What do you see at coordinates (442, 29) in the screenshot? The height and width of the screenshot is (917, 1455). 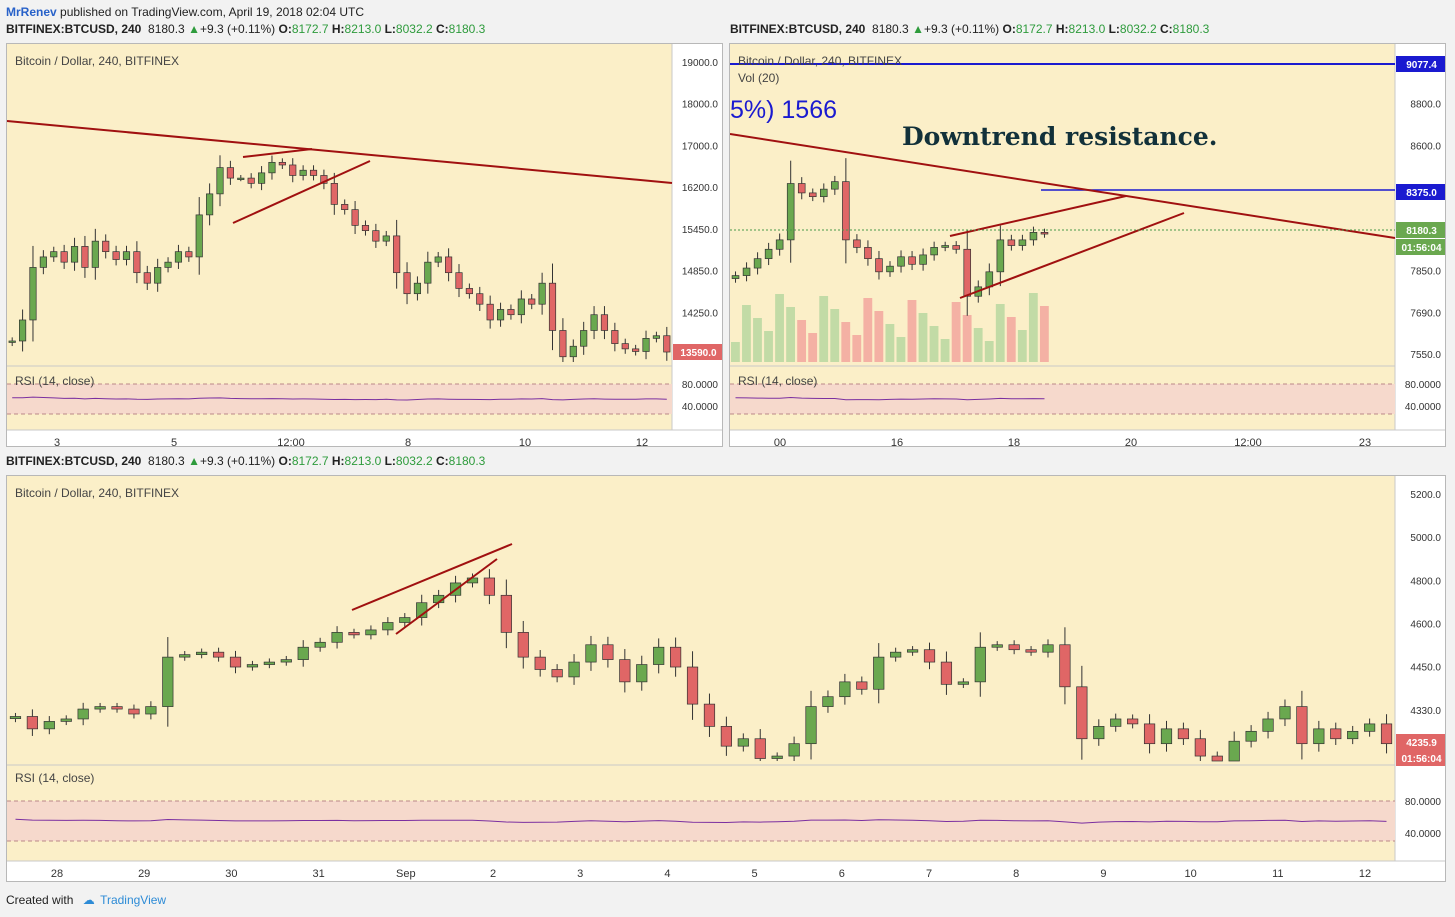 I see `chart1-c-label: C:` at bounding box center [442, 29].